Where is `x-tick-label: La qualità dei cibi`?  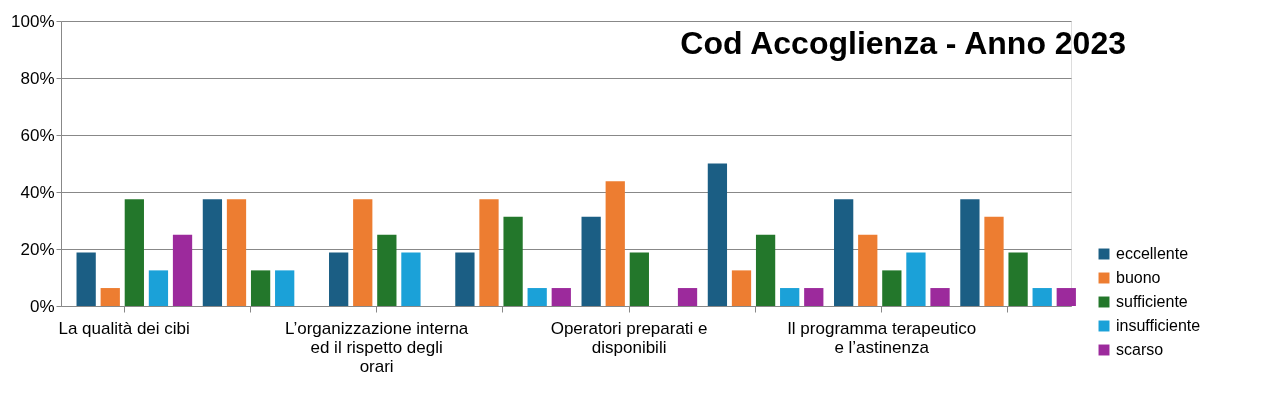
x-tick-label: La qualità dei cibi is located at coordinates (124, 328).